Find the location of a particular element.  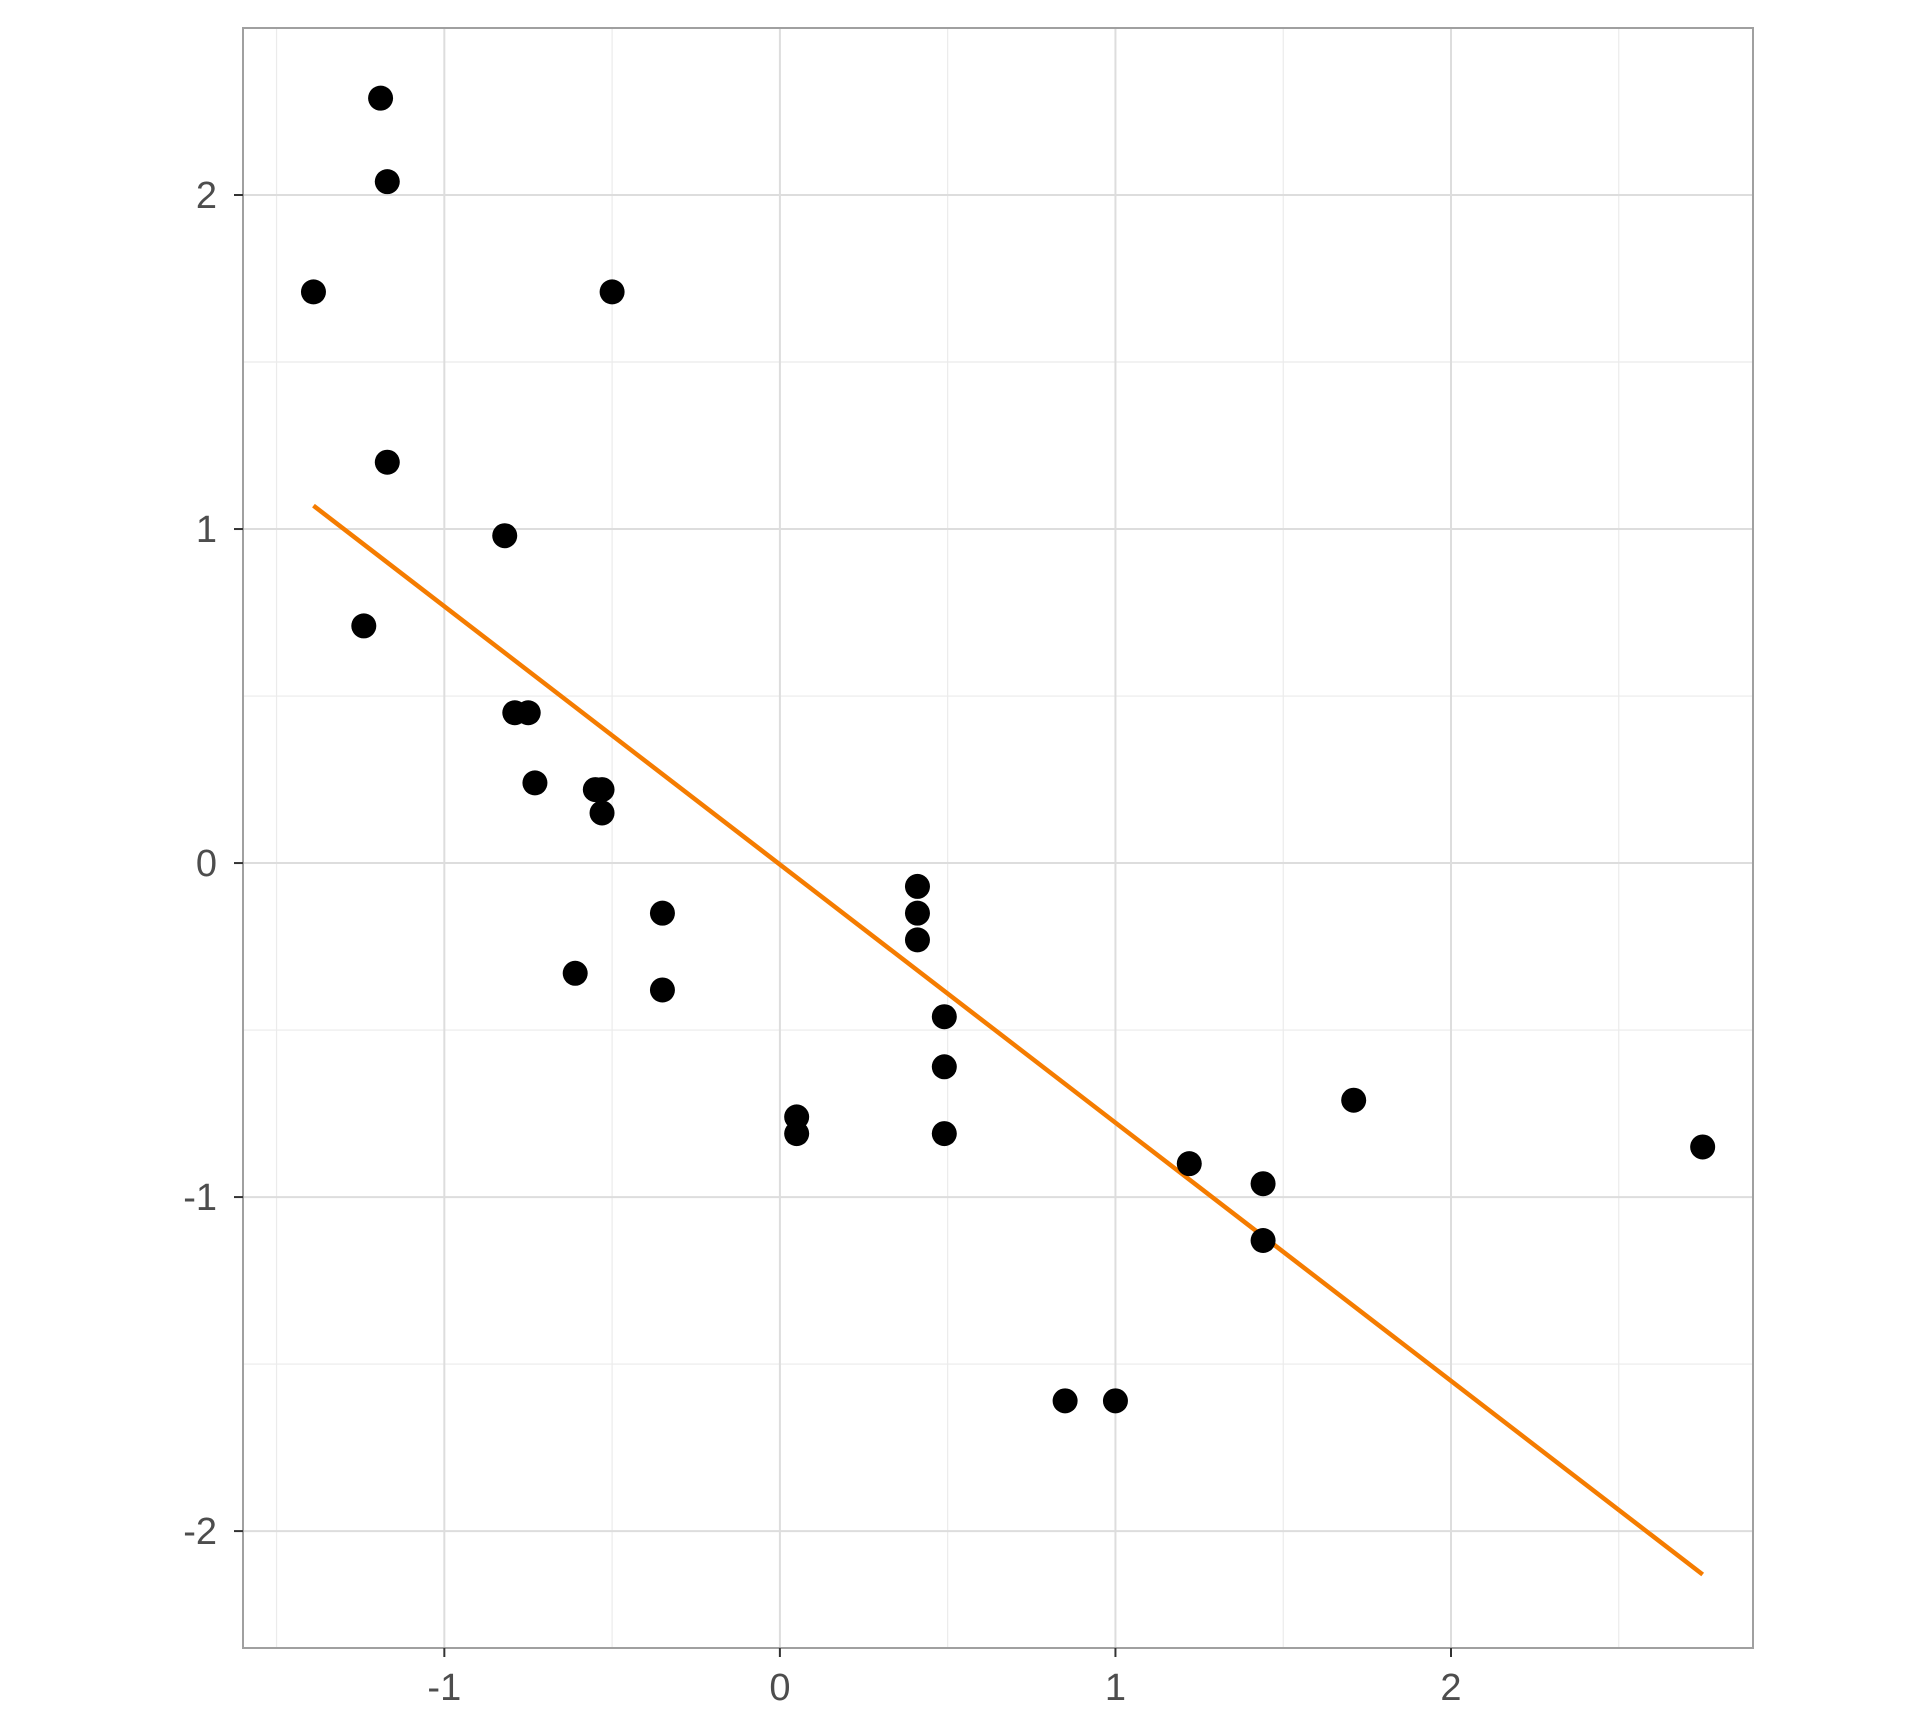

x-tick-label: -1 is located at coordinates (444, 1688).